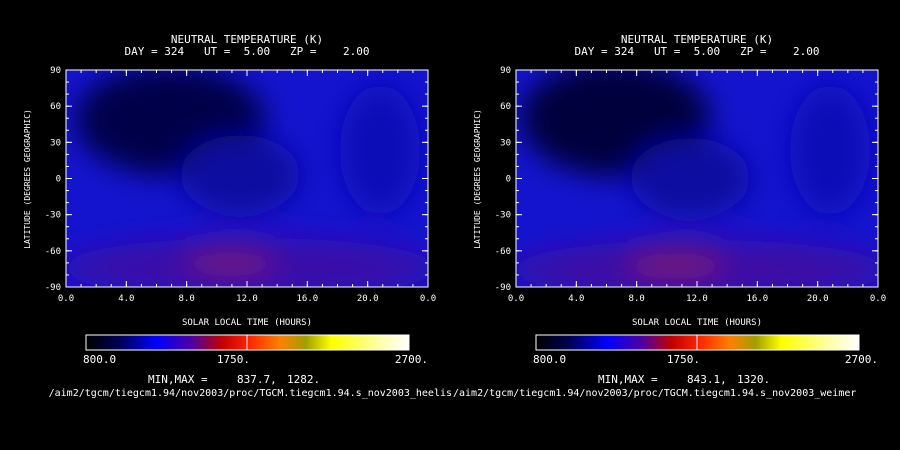 The width and height of the screenshot is (900, 450). Describe the element at coordinates (753, 379) in the screenshot. I see `max-value: 1320.` at that location.